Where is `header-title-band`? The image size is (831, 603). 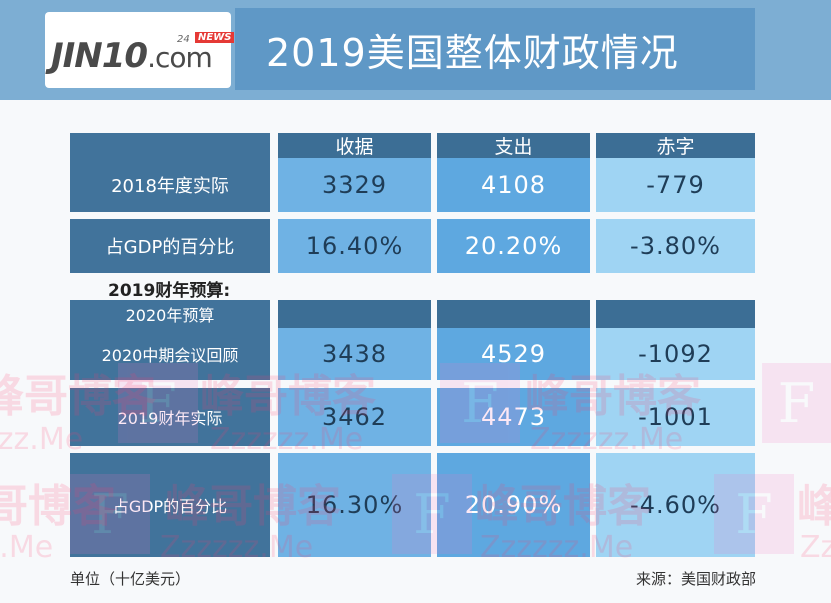 header-title-band is located at coordinates (495, 49).